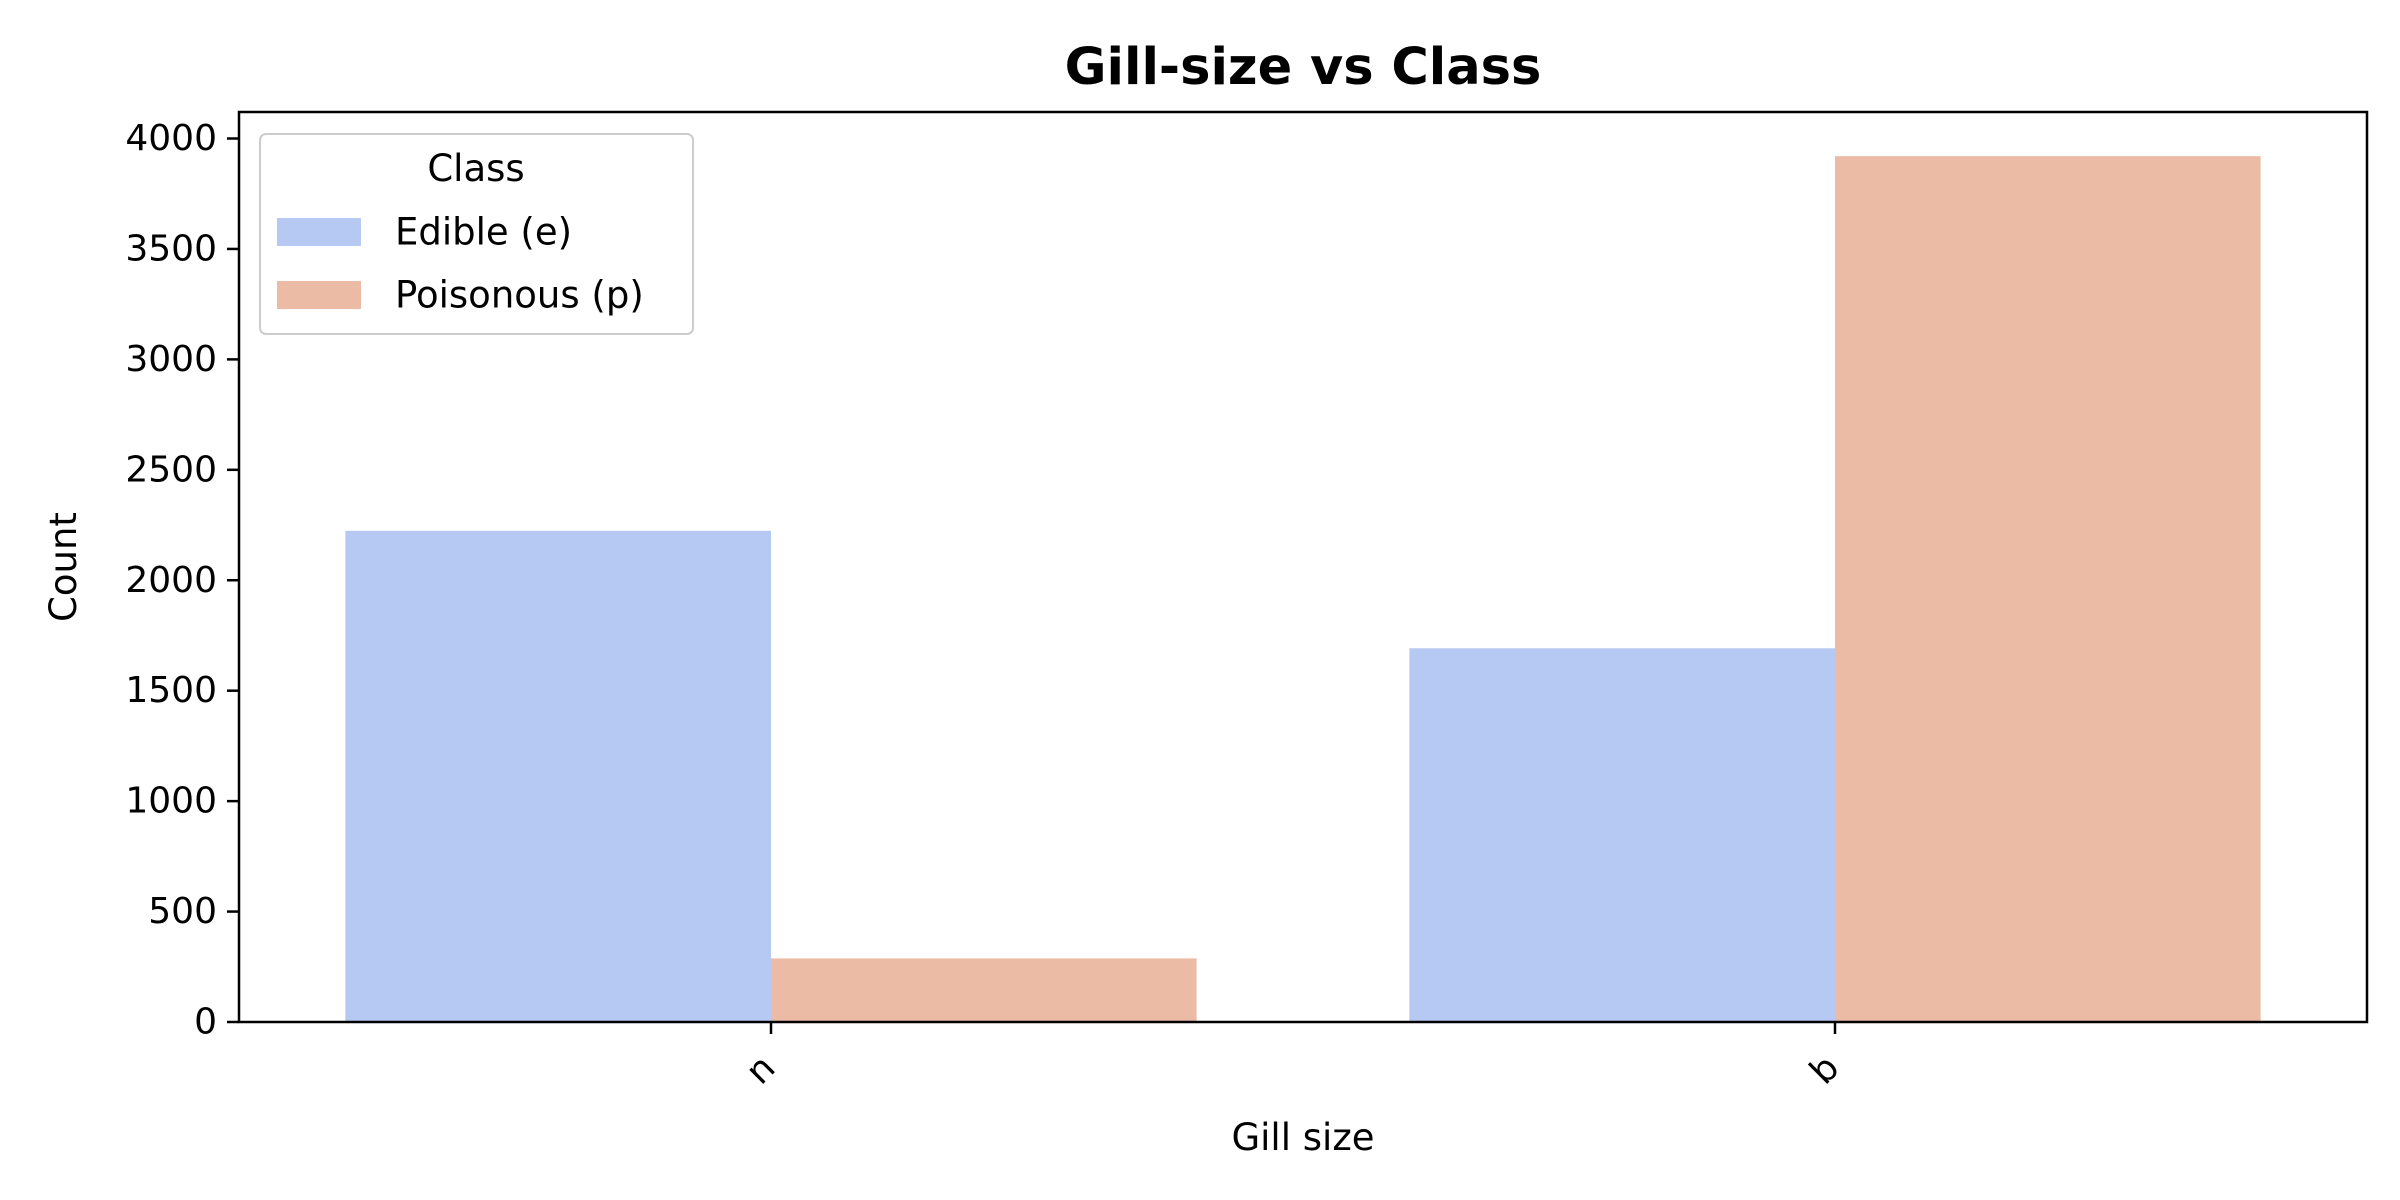 The height and width of the screenshot is (1200, 2400). What do you see at coordinates (1824, 1069) in the screenshot?
I see `x-tick-label-b: b` at bounding box center [1824, 1069].